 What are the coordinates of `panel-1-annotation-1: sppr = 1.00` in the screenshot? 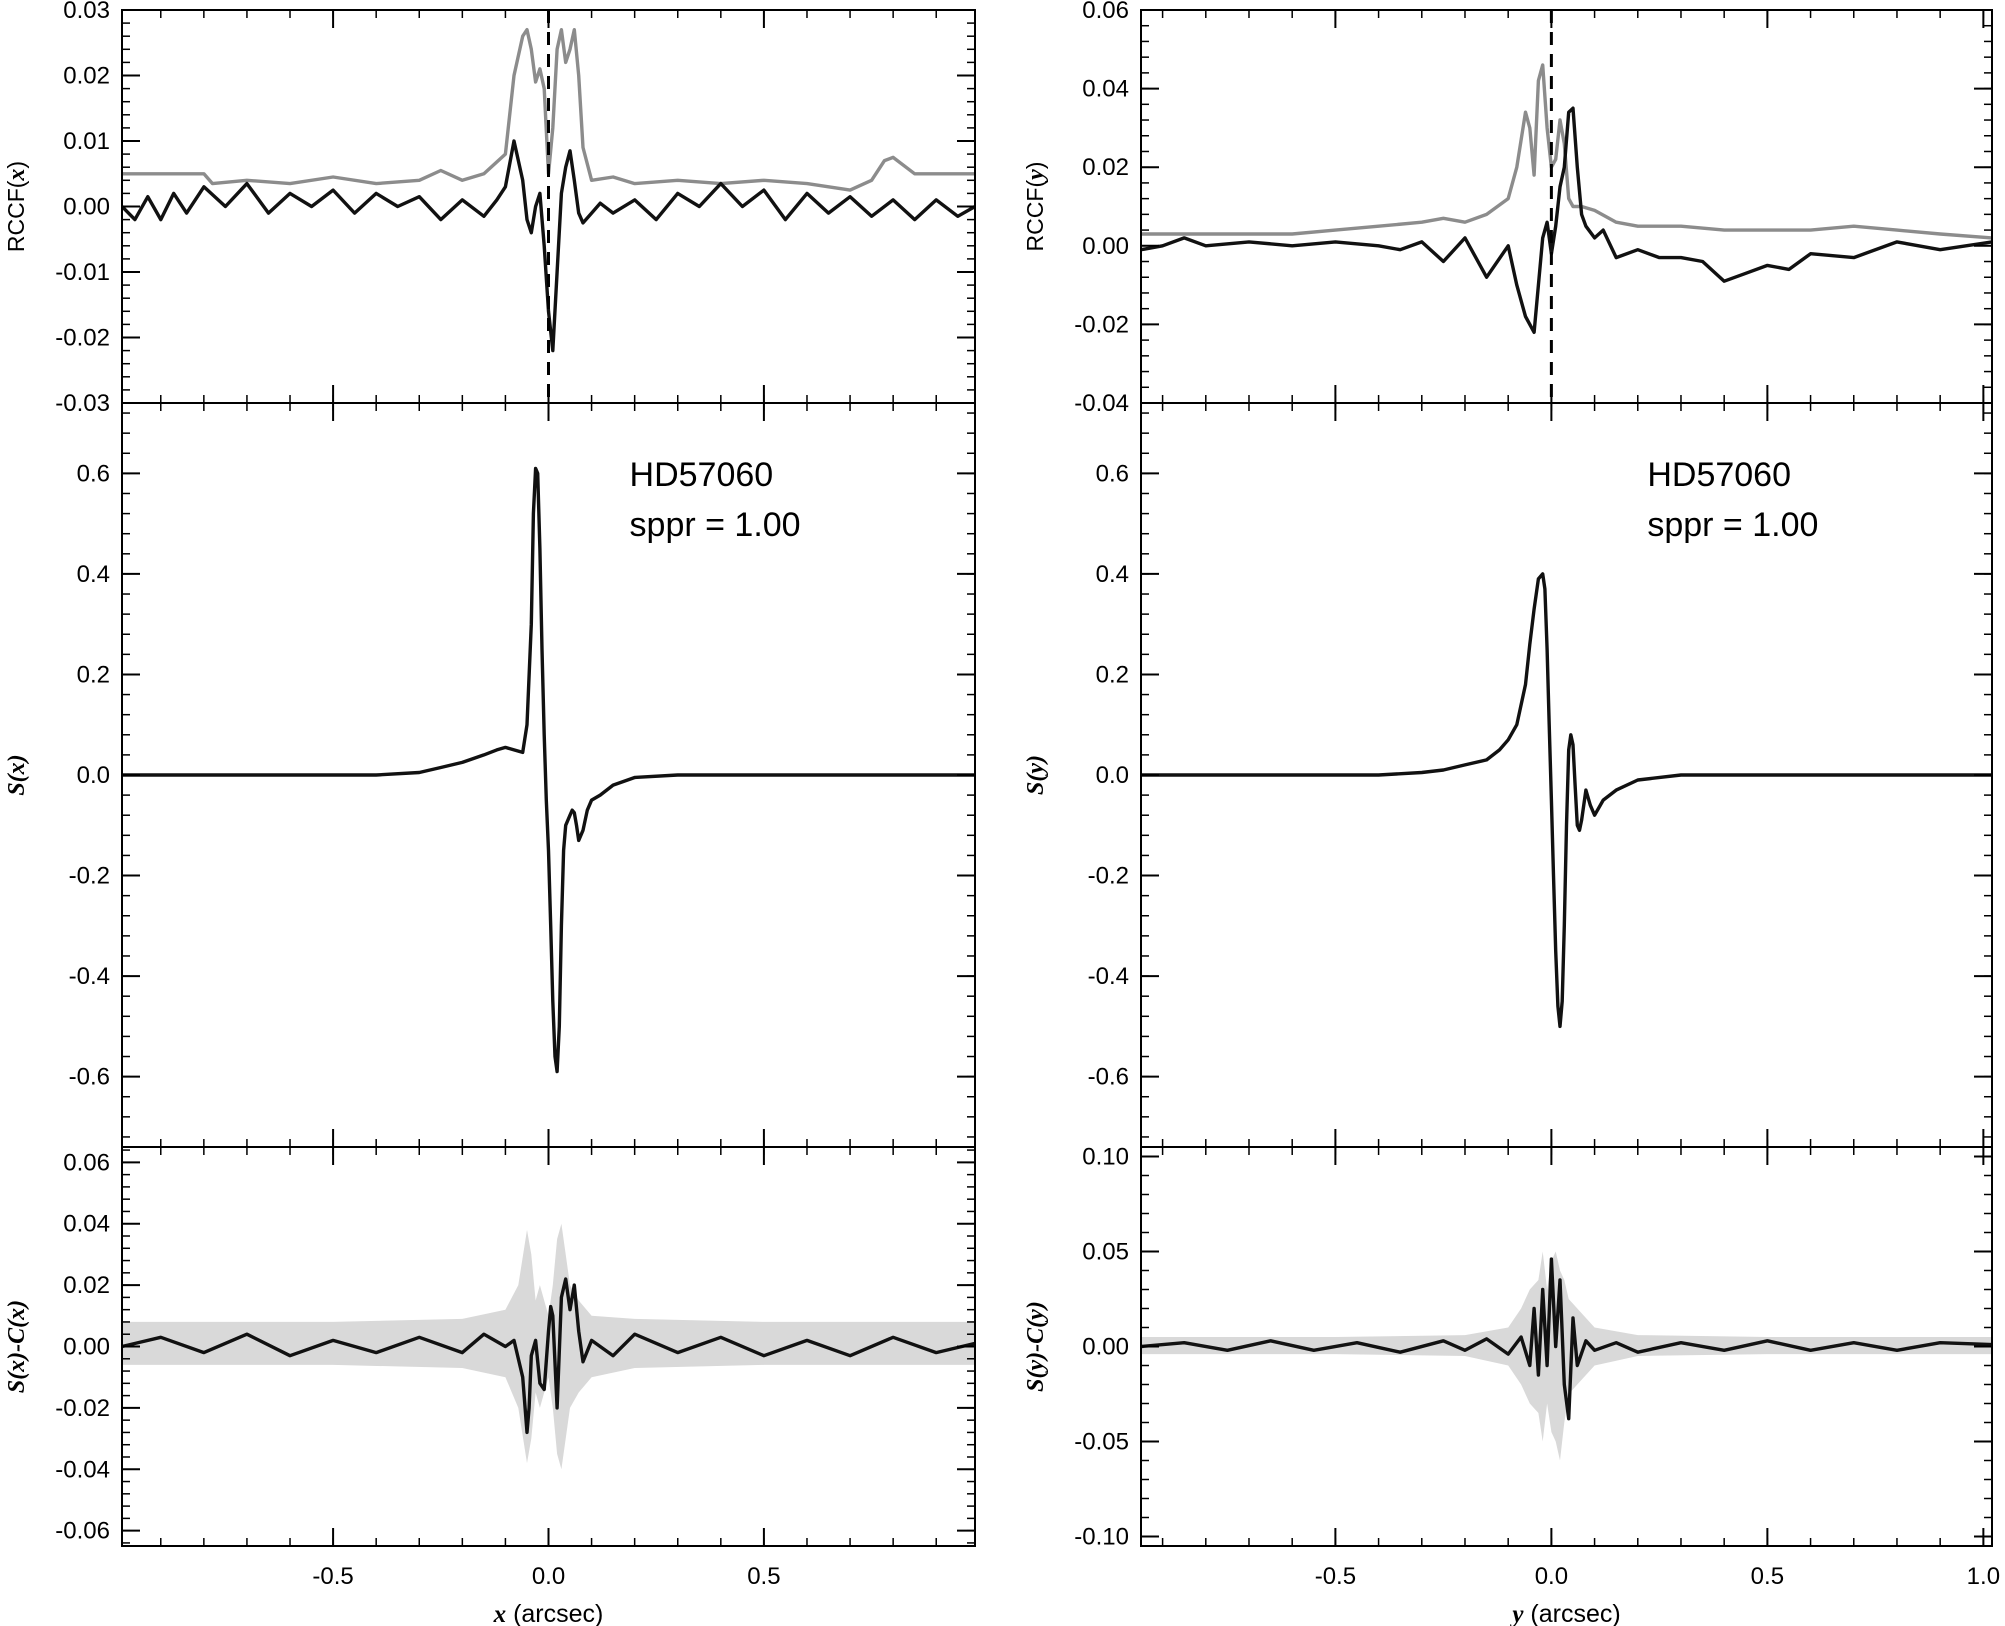 It's located at (715, 525).